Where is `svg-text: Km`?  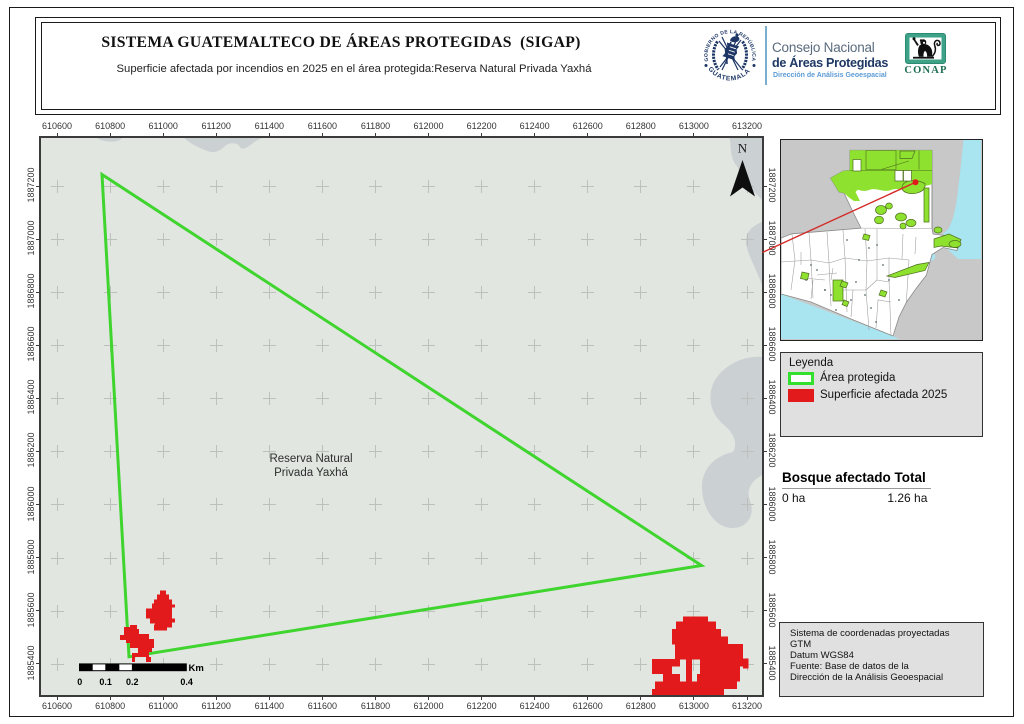 svg-text: Km is located at coordinates (196, 668).